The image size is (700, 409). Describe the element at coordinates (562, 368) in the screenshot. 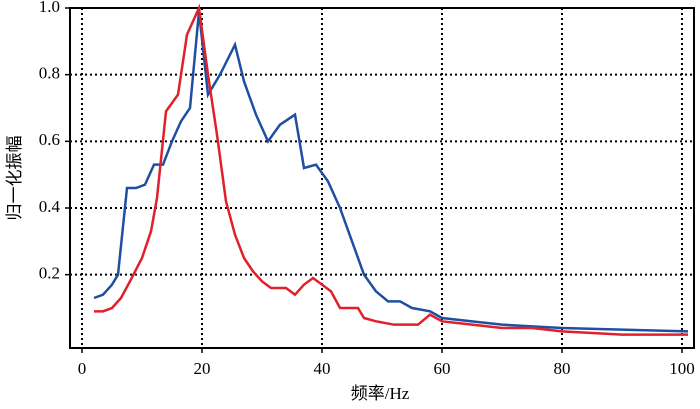

I see `x-tick-label: 80` at that location.